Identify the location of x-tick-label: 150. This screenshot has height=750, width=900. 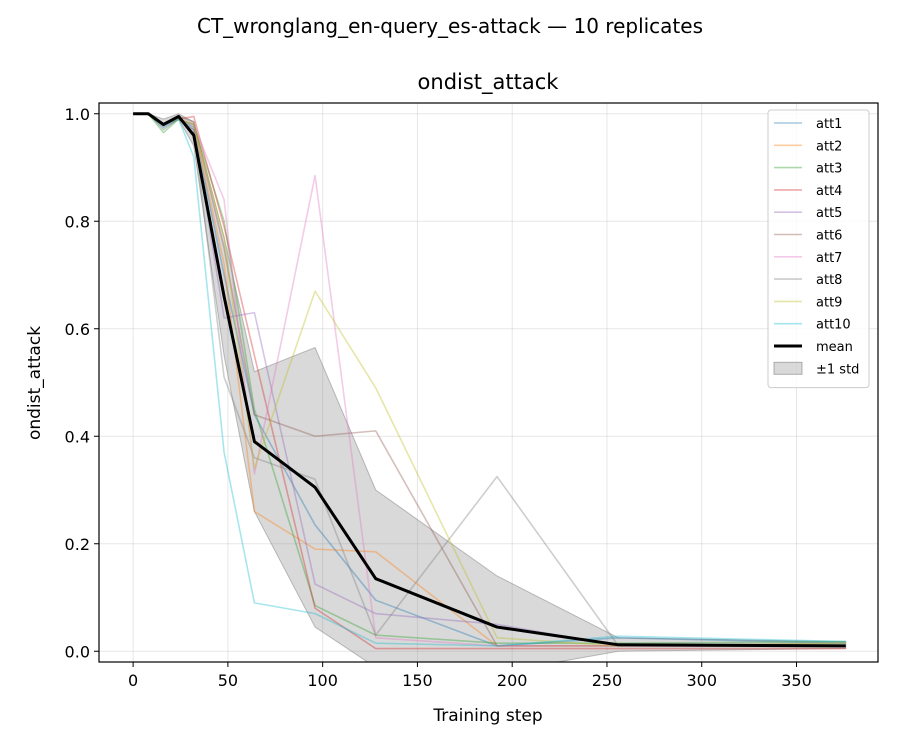
(417, 680).